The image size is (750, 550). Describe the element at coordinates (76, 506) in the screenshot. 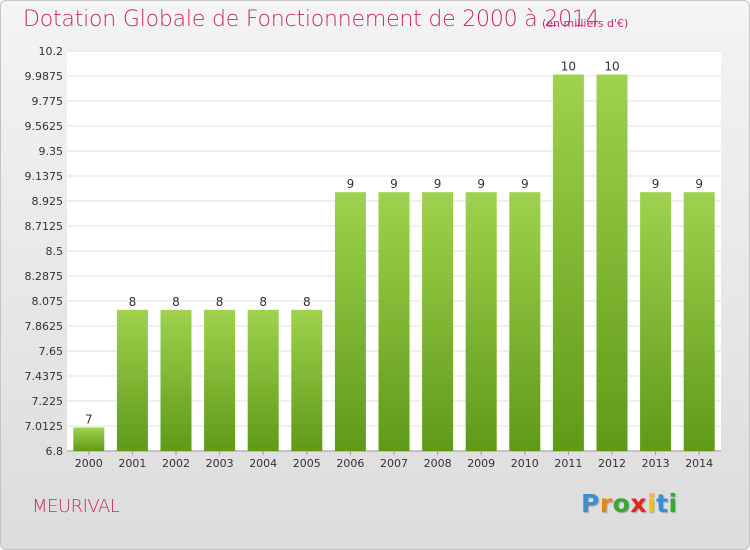

I see `commune-name: MEURIVAL` at that location.